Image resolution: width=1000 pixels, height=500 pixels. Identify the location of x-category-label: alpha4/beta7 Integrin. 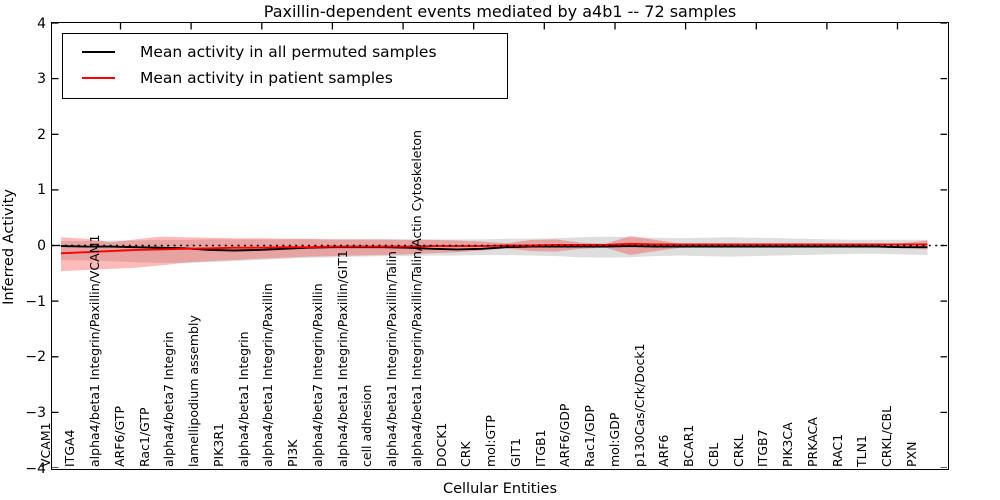
(169, 399).